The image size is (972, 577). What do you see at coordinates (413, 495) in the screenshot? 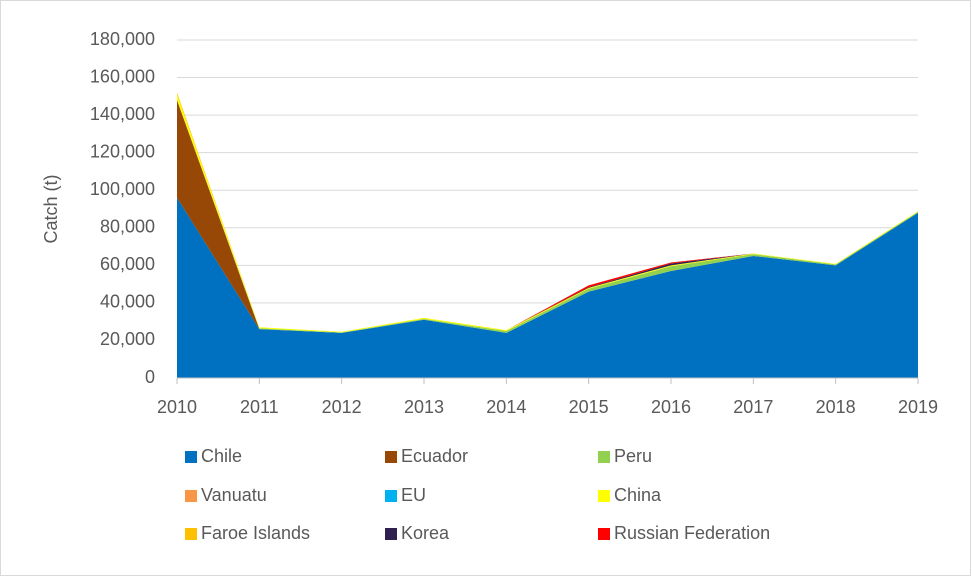
I see `legend-label: EU` at bounding box center [413, 495].